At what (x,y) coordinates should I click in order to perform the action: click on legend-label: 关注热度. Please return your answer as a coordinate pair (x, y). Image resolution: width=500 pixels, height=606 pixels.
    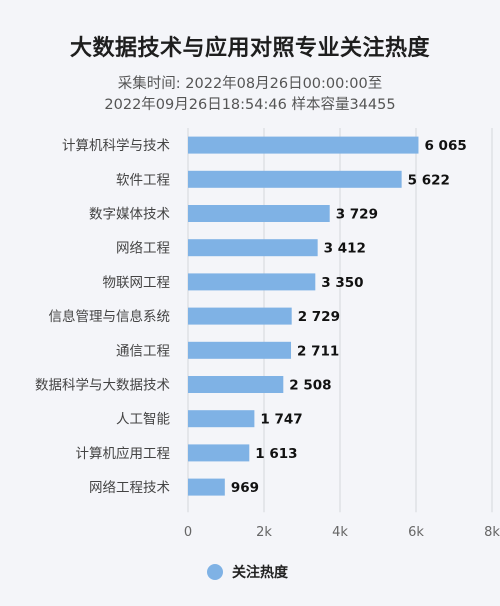
    Looking at the image, I should click on (260, 572).